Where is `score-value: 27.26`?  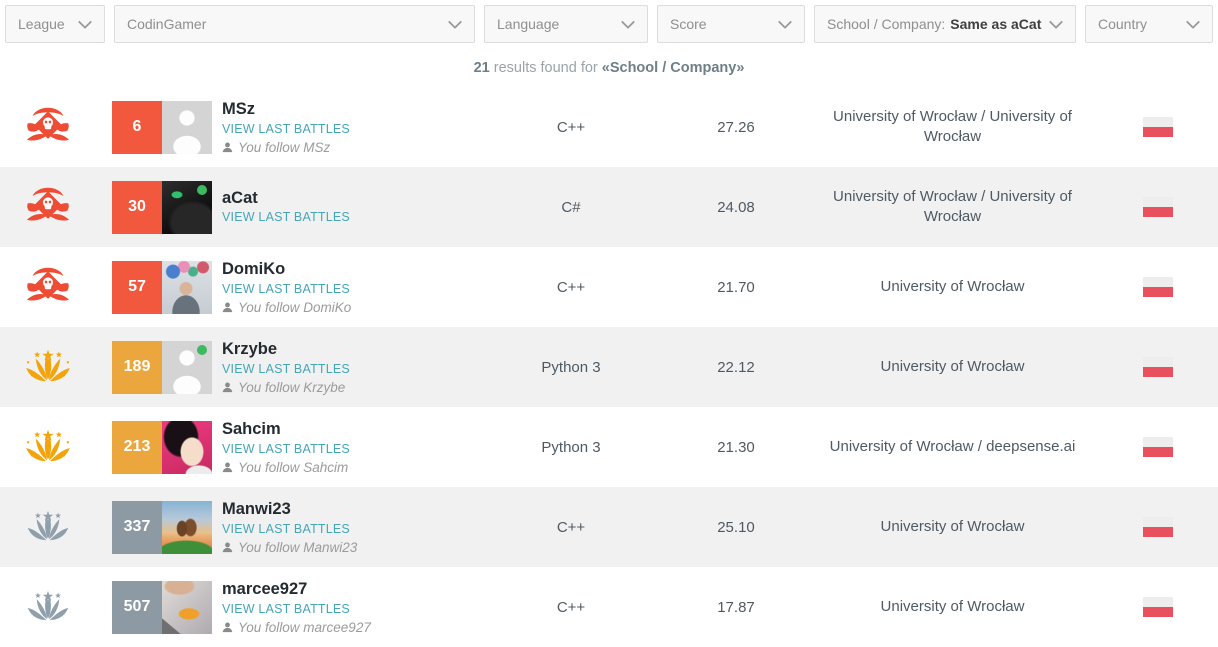
score-value: 27.26 is located at coordinates (736, 127).